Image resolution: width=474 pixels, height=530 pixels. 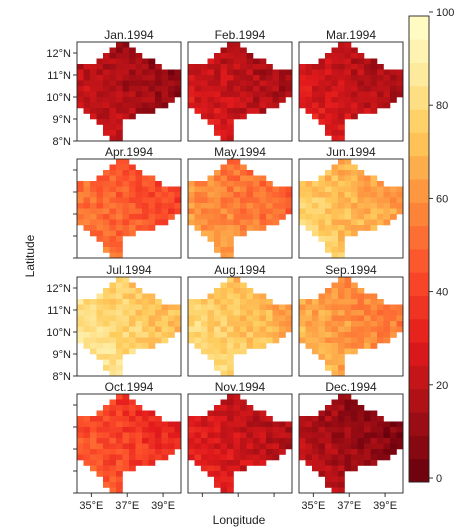 What do you see at coordinates (58, 289) in the screenshot?
I see `y-tick-label: 12°N` at bounding box center [58, 289].